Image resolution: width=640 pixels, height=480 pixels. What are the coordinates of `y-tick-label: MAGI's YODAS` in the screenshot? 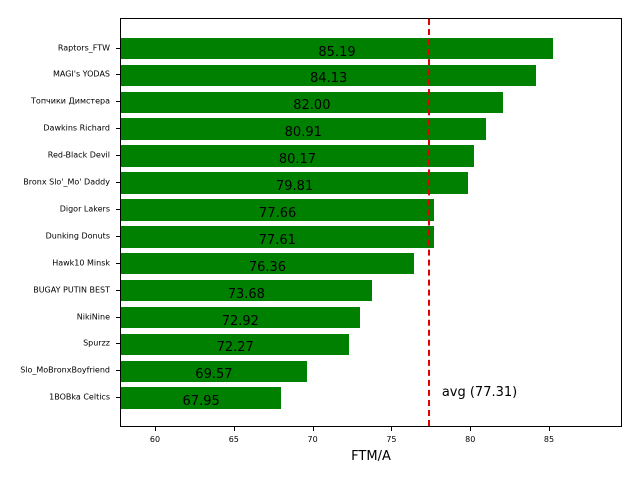 It's located at (81, 74).